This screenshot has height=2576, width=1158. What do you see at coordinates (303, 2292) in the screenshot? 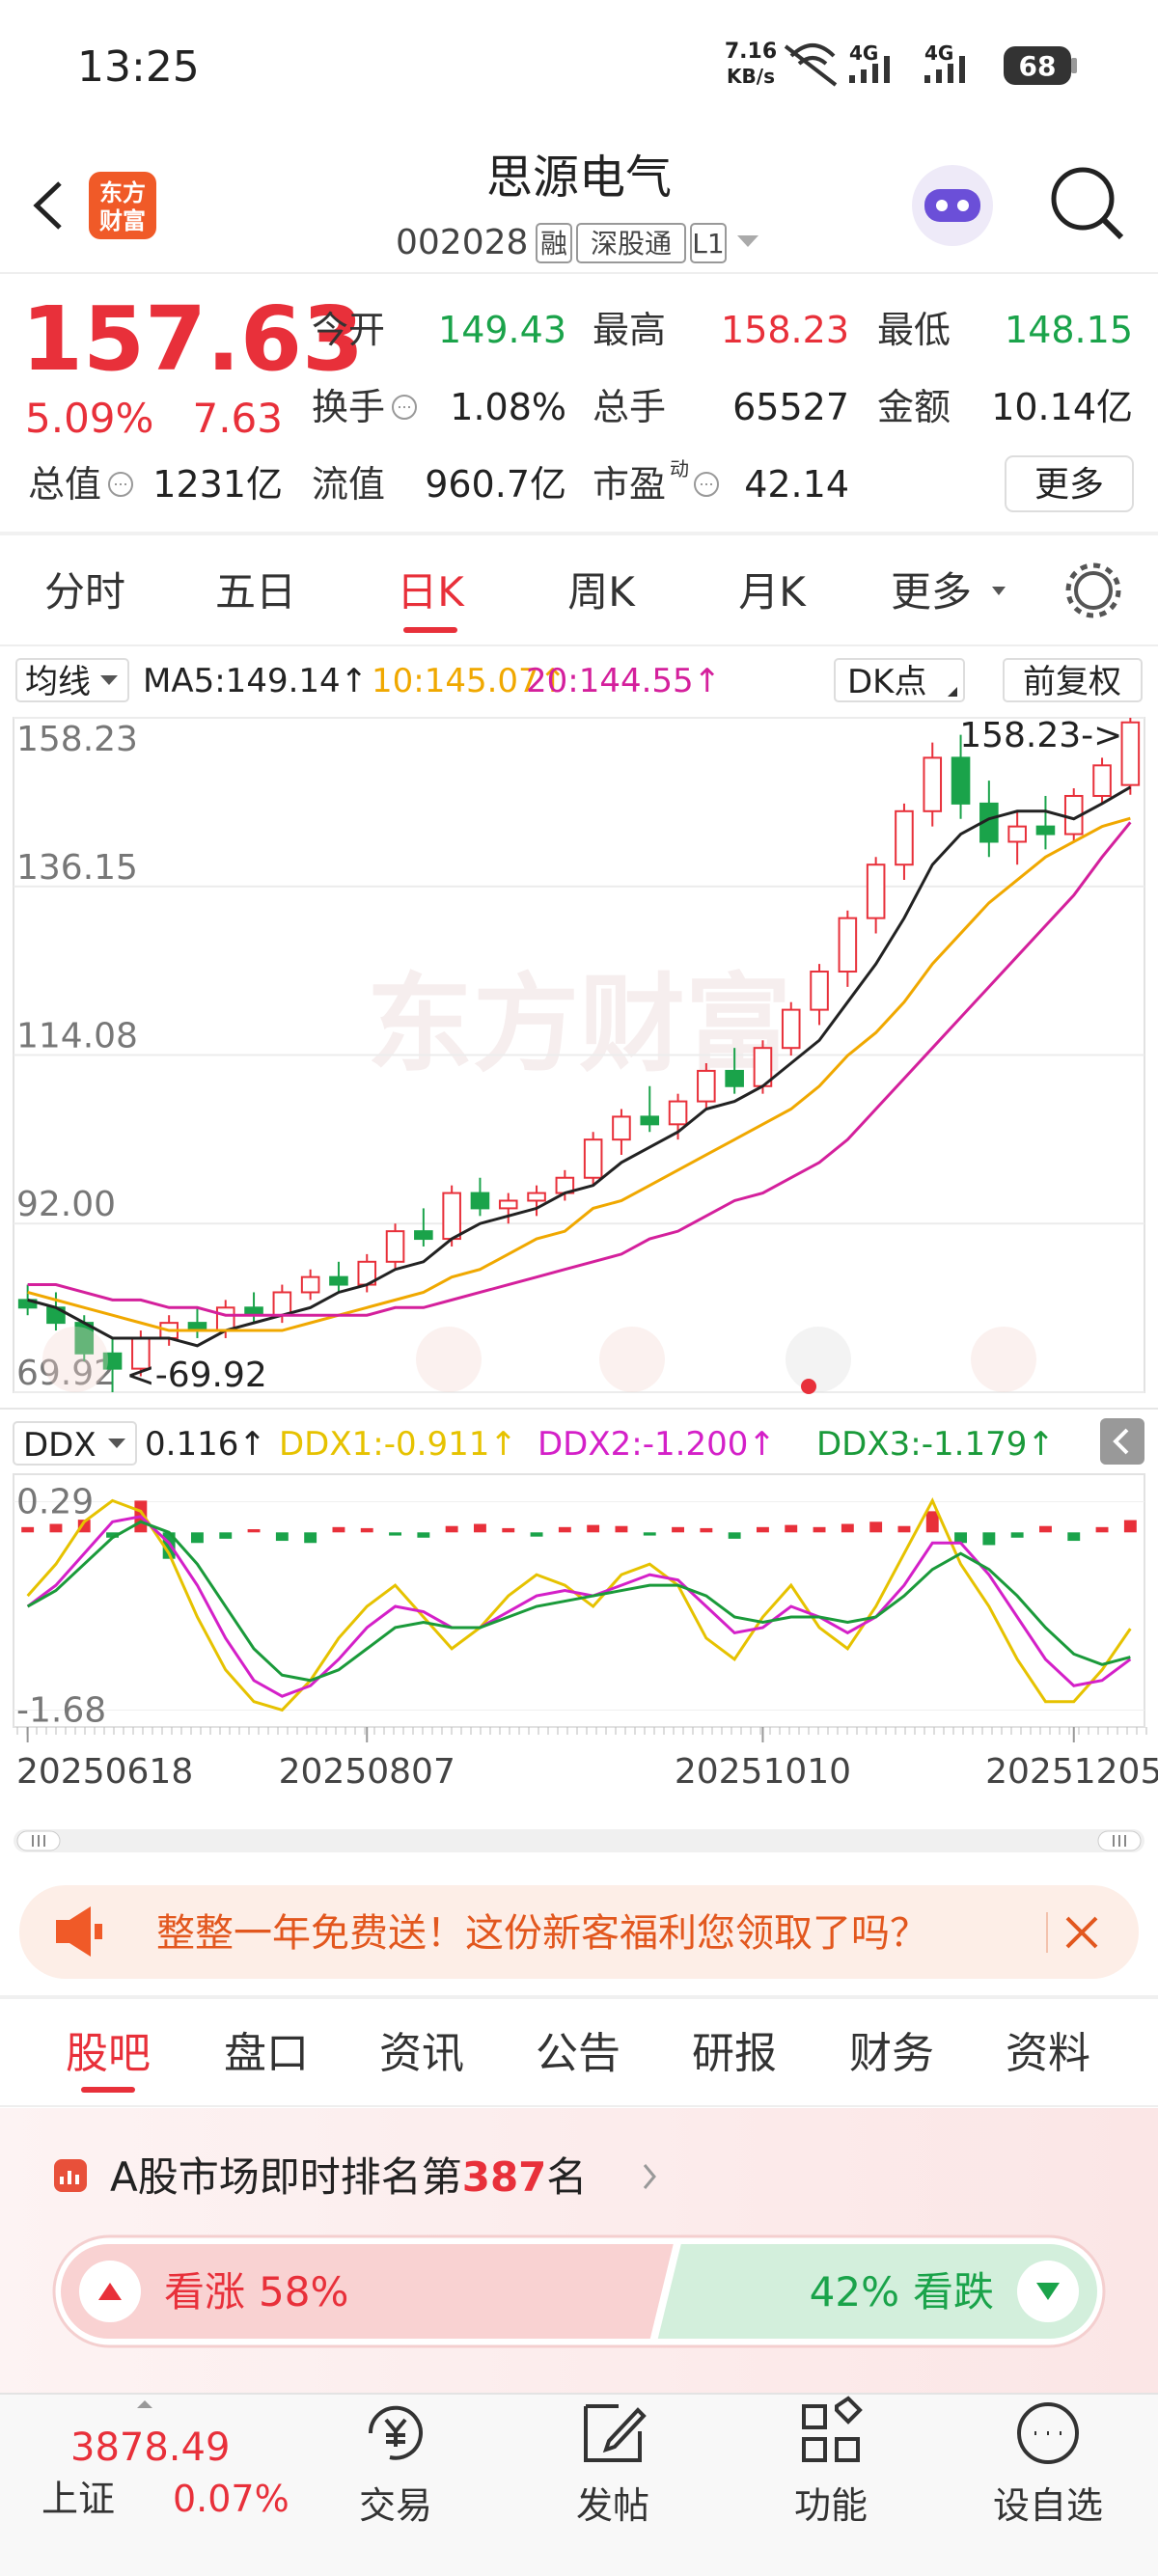
I see `bull-value: 58%` at bounding box center [303, 2292].